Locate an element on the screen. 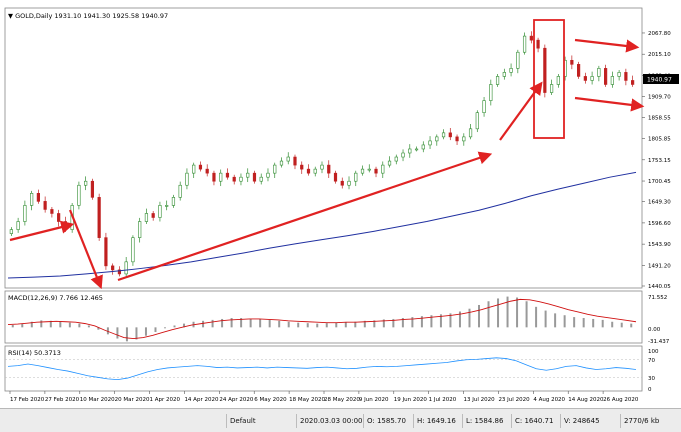 The width and height of the screenshot is (681, 432). rsi-label: RSI(14) 50.3713 is located at coordinates (34, 353).